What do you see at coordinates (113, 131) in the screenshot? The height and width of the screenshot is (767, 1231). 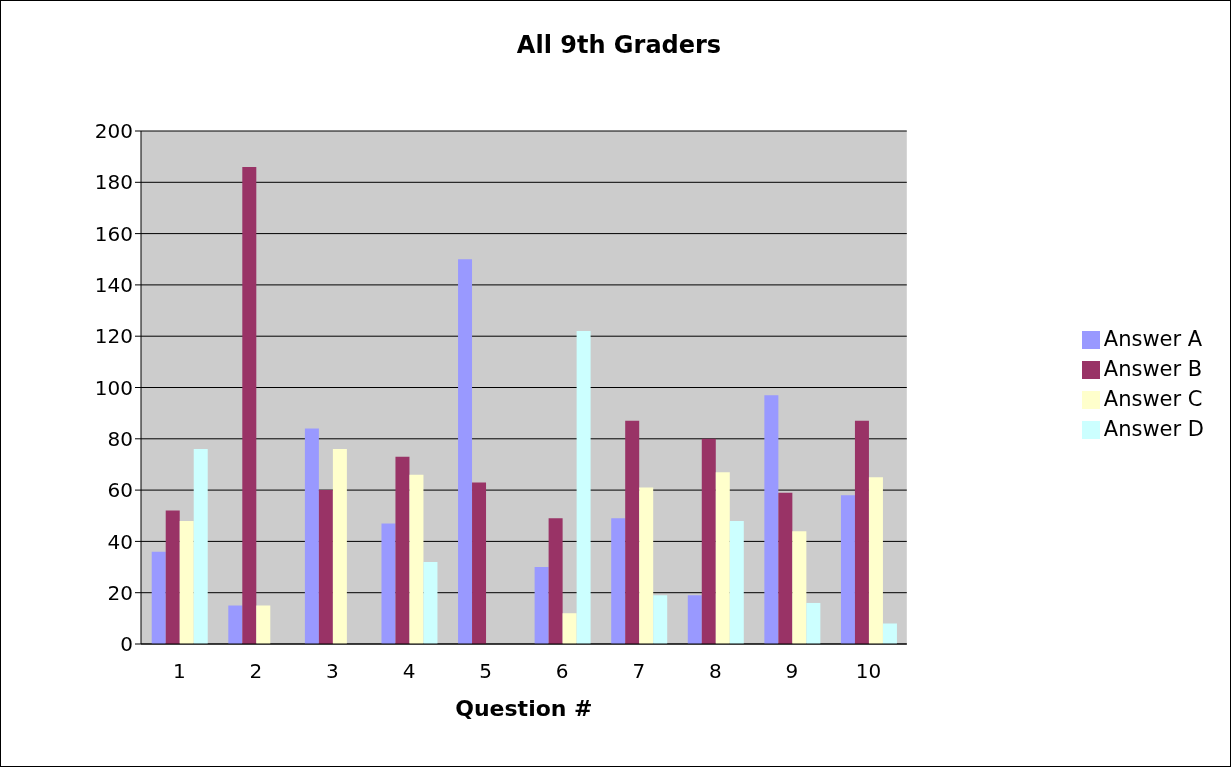 I see `y-tick-label: 200` at bounding box center [113, 131].